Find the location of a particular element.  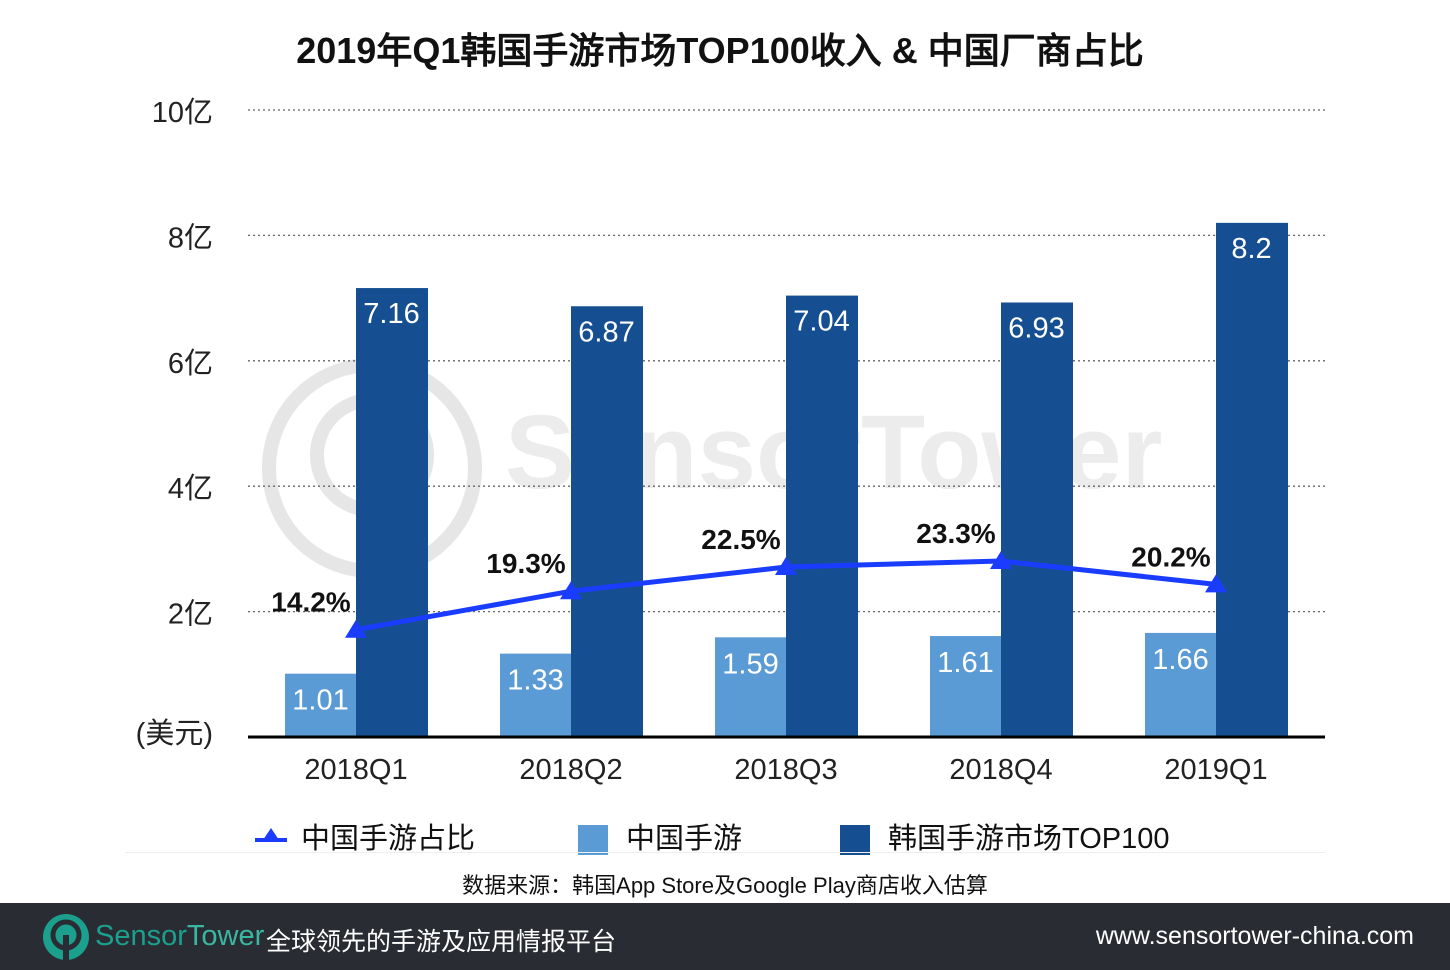

y-tick-label: 10亿 is located at coordinates (182, 112).